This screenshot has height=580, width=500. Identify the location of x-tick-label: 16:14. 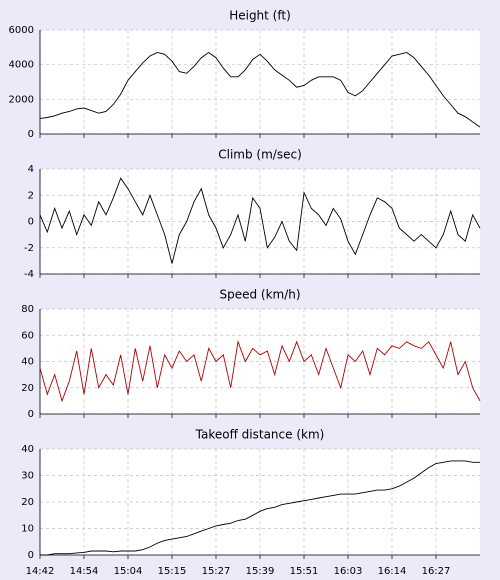
(392, 571).